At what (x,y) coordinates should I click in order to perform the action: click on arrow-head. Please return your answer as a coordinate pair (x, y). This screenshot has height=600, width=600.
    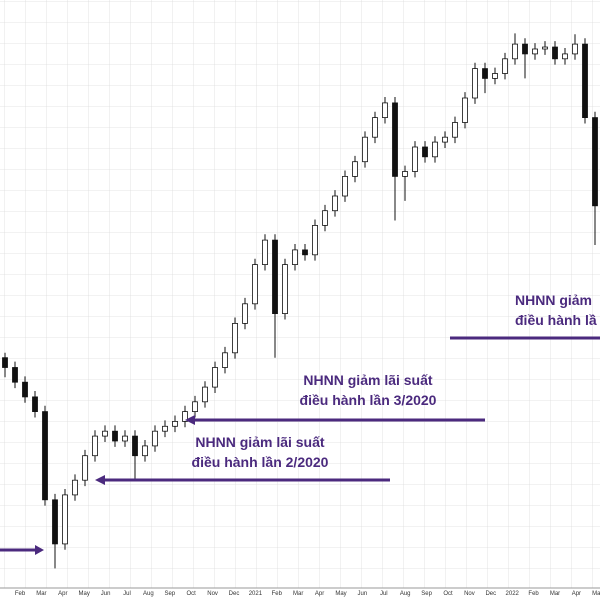
    Looking at the image, I should click on (39, 550).